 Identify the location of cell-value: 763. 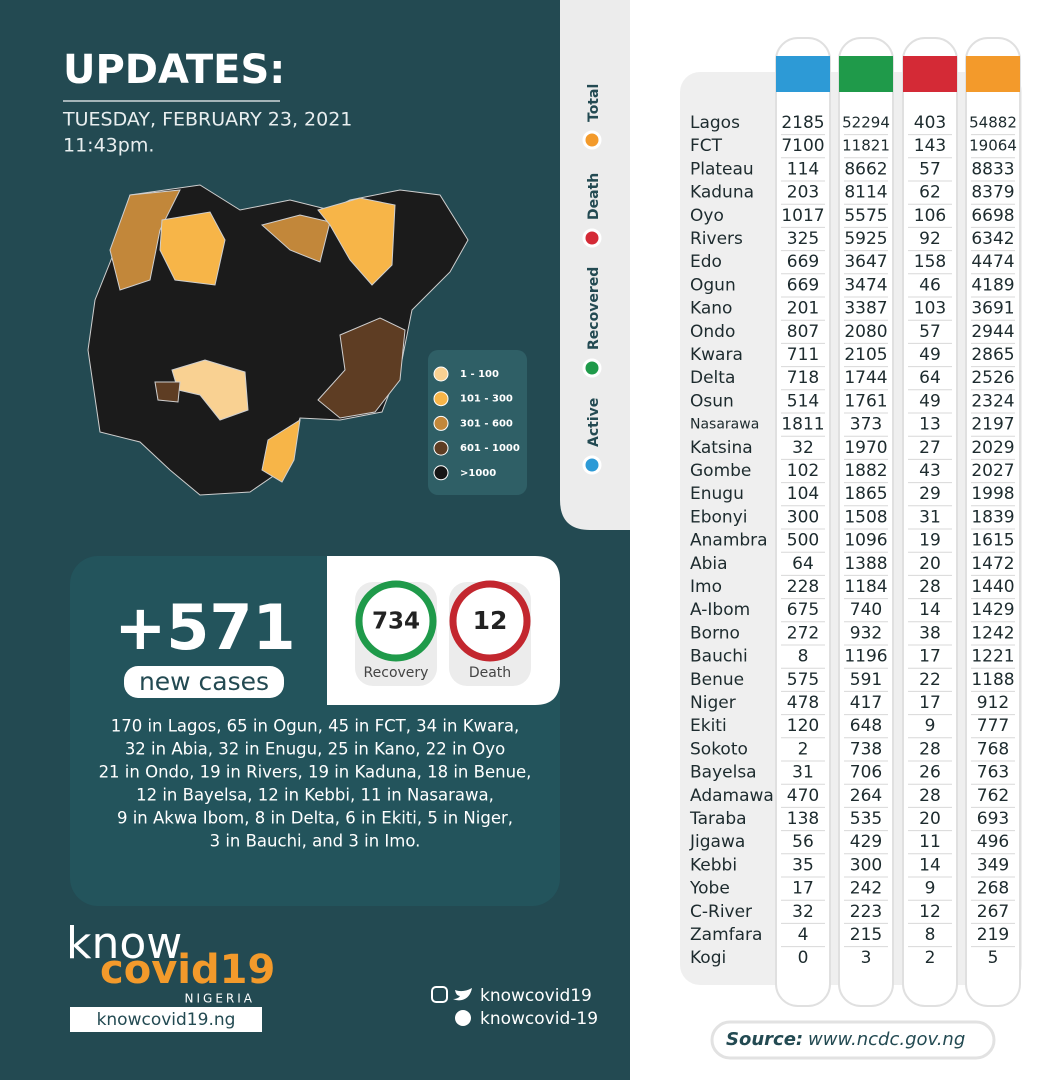
(993, 773).